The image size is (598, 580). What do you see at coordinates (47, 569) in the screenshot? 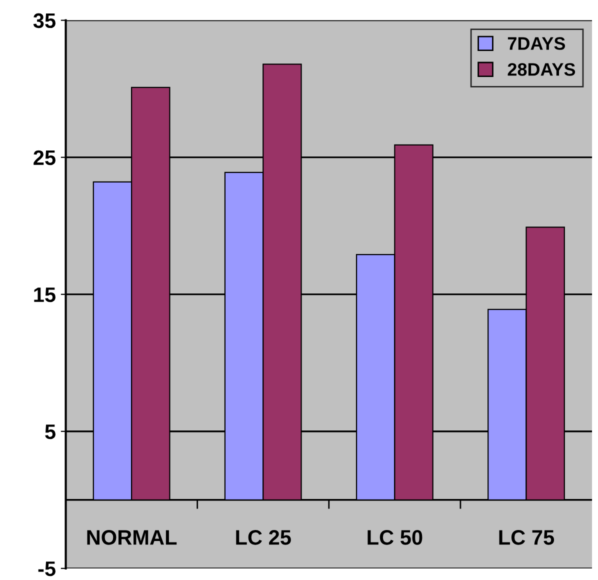
I see `y-tick-label: -5` at bounding box center [47, 569].